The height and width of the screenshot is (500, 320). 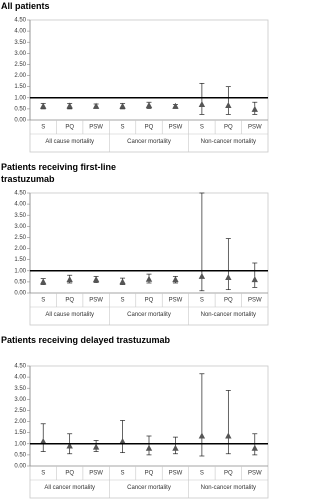 What do you see at coordinates (25, 6) in the screenshot?
I see `chart-title: All patients` at bounding box center [25, 6].